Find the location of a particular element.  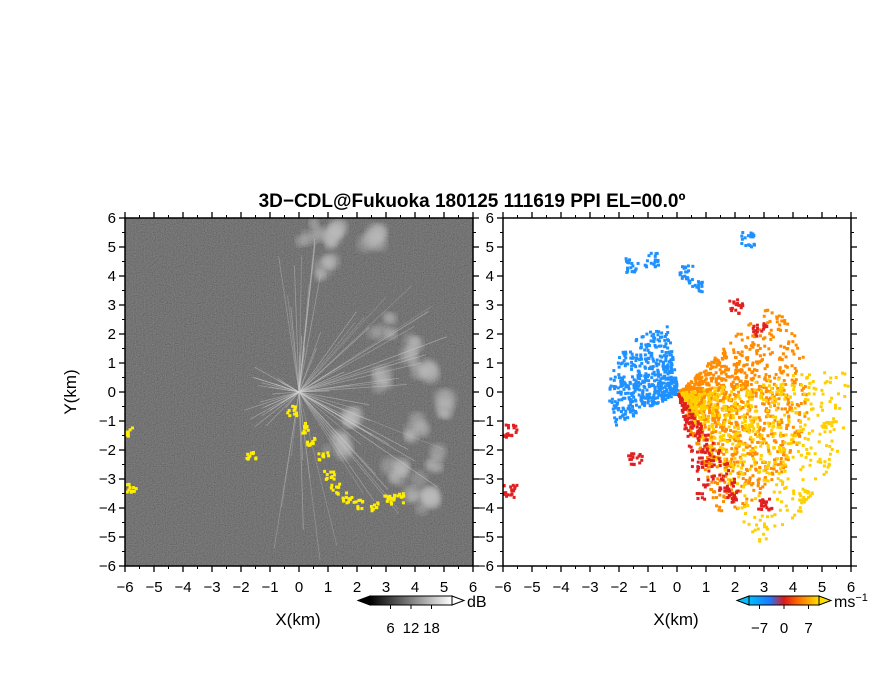

right-y-tick-label: −2 is located at coordinates (485, 450).